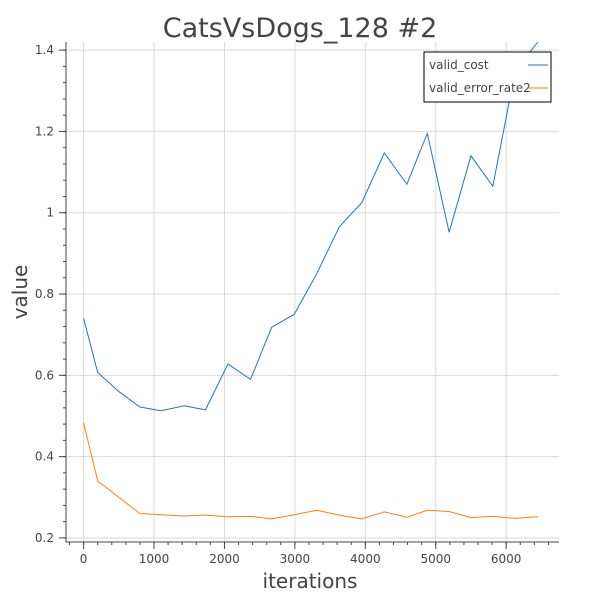 The image size is (600, 605). Describe the element at coordinates (20, 292) in the screenshot. I see `y-axis-title: value` at that location.